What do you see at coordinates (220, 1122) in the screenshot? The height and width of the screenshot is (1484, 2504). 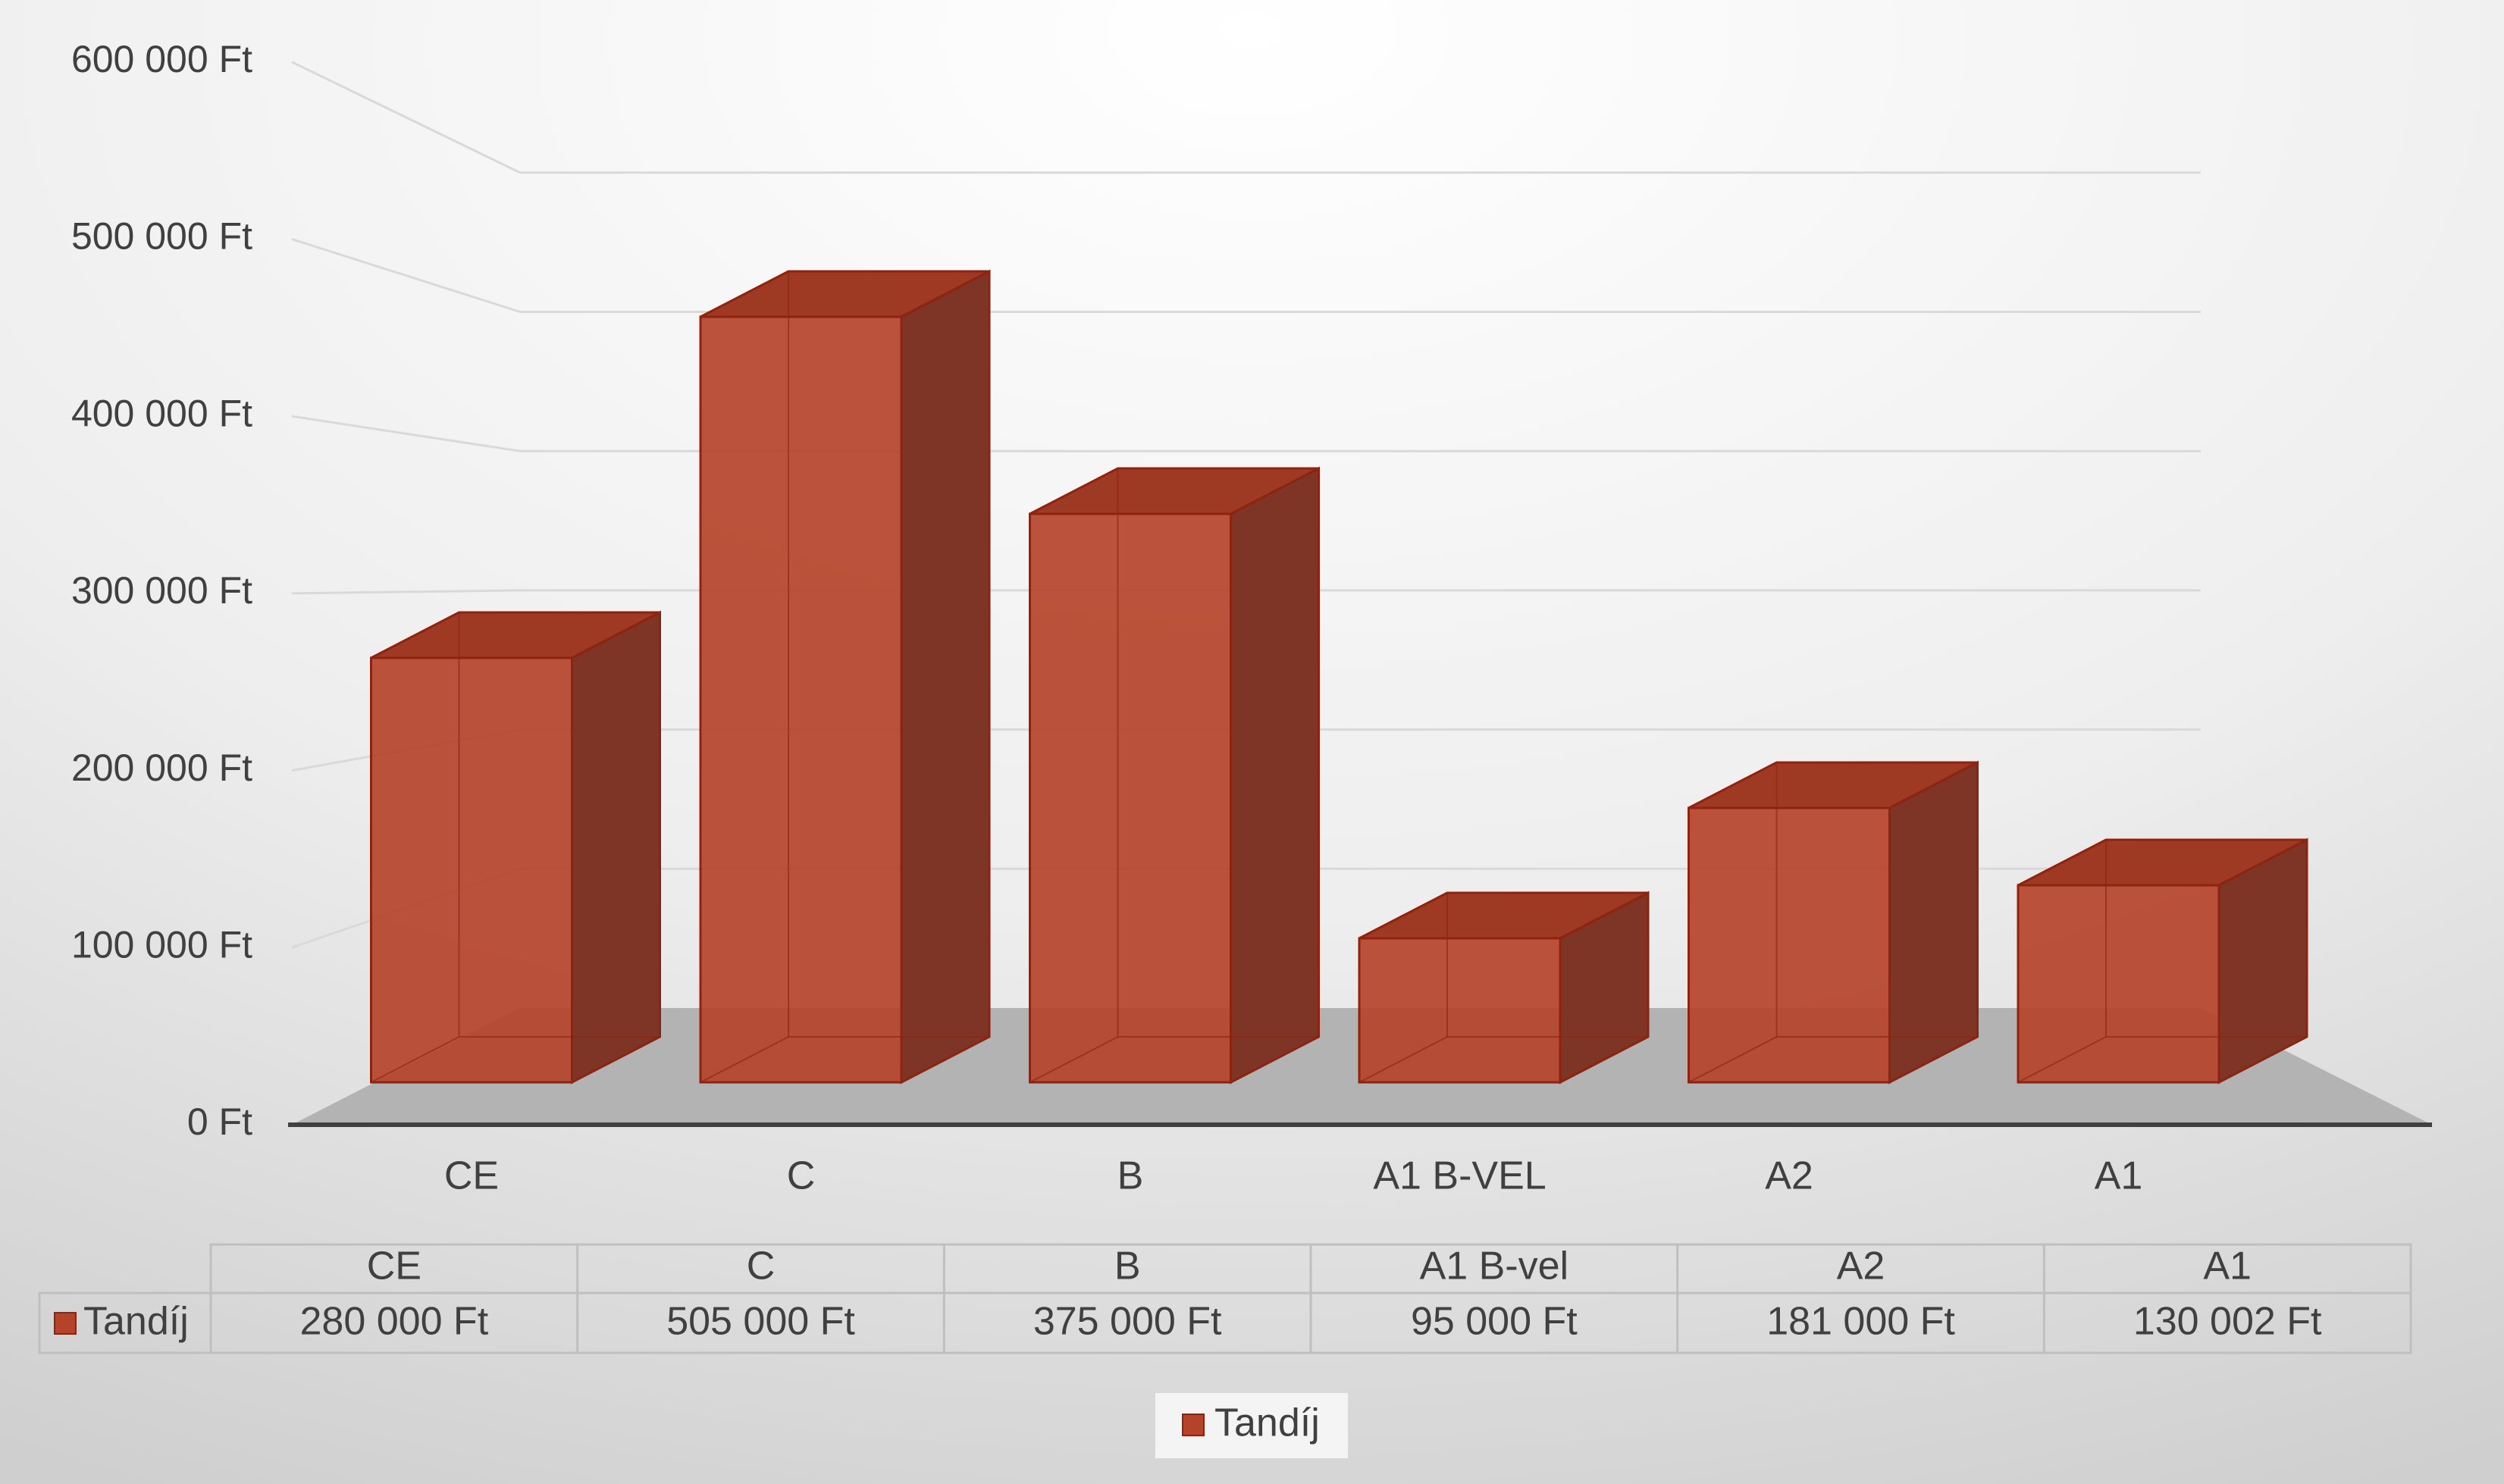 I see `y-tick-label: 0 Ft` at bounding box center [220, 1122].